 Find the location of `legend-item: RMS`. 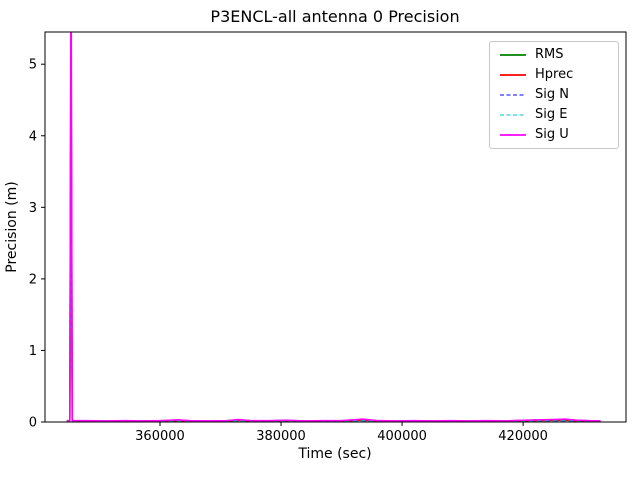

legend-item: RMS is located at coordinates (554, 55).